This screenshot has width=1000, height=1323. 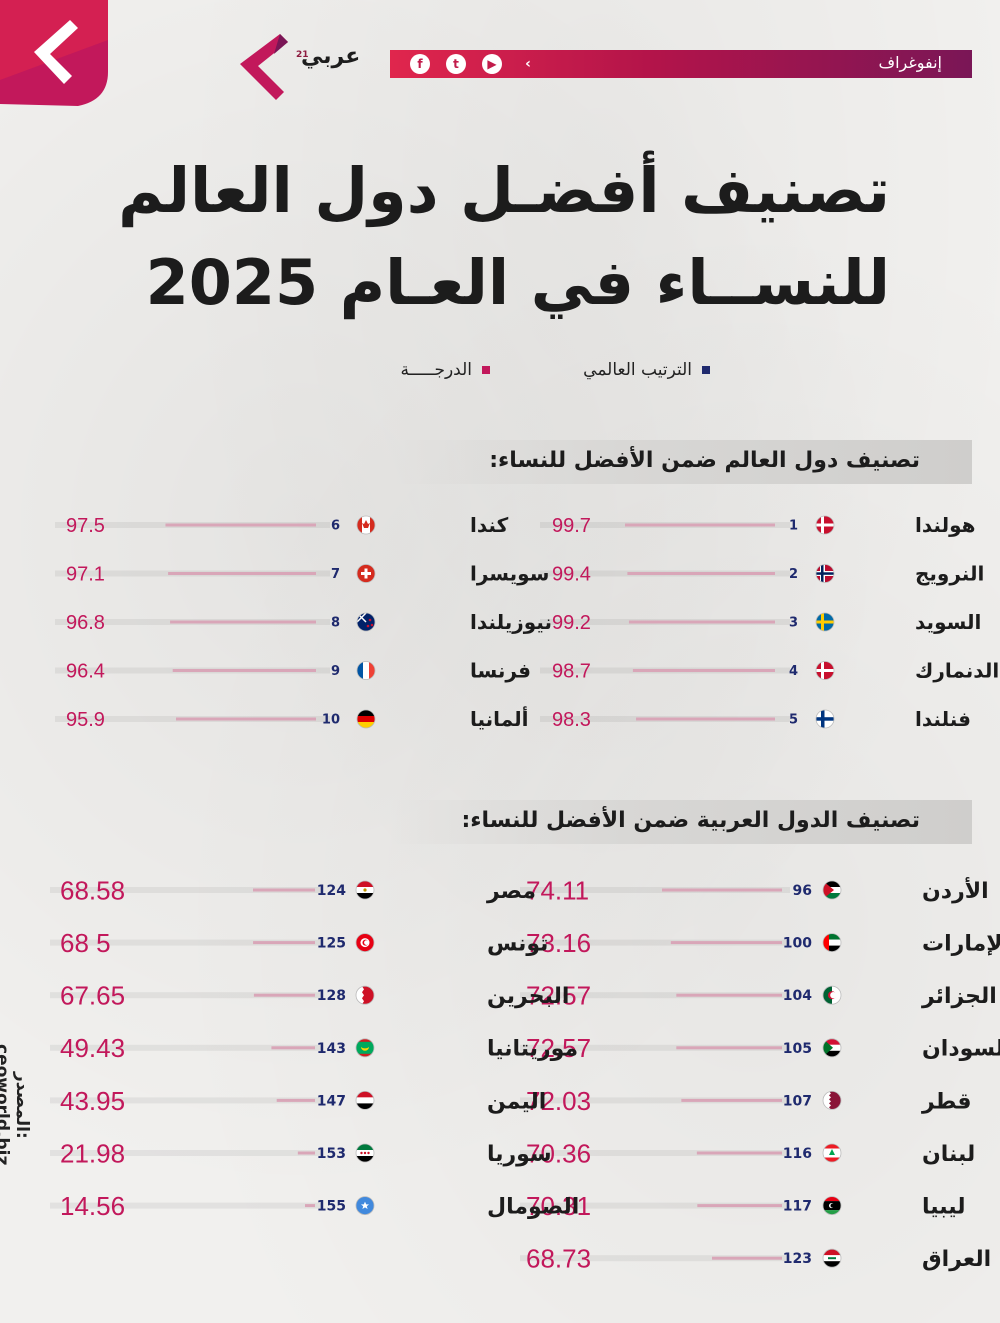 What do you see at coordinates (85, 623) in the screenshot?
I see `score-label: 96.8` at bounding box center [85, 623].